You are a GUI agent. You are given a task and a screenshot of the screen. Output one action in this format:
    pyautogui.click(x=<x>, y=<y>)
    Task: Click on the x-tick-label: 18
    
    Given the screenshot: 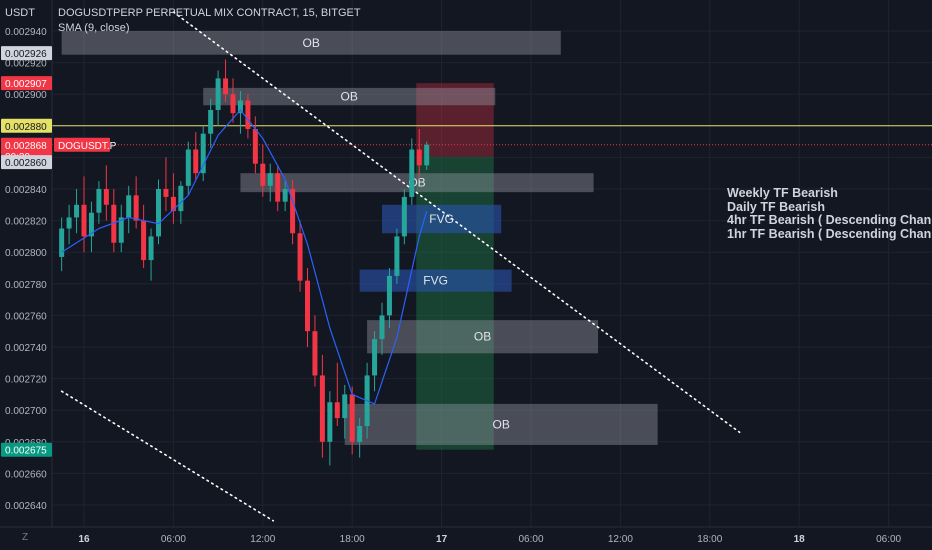 What is the action you would take?
    pyautogui.click(x=800, y=539)
    